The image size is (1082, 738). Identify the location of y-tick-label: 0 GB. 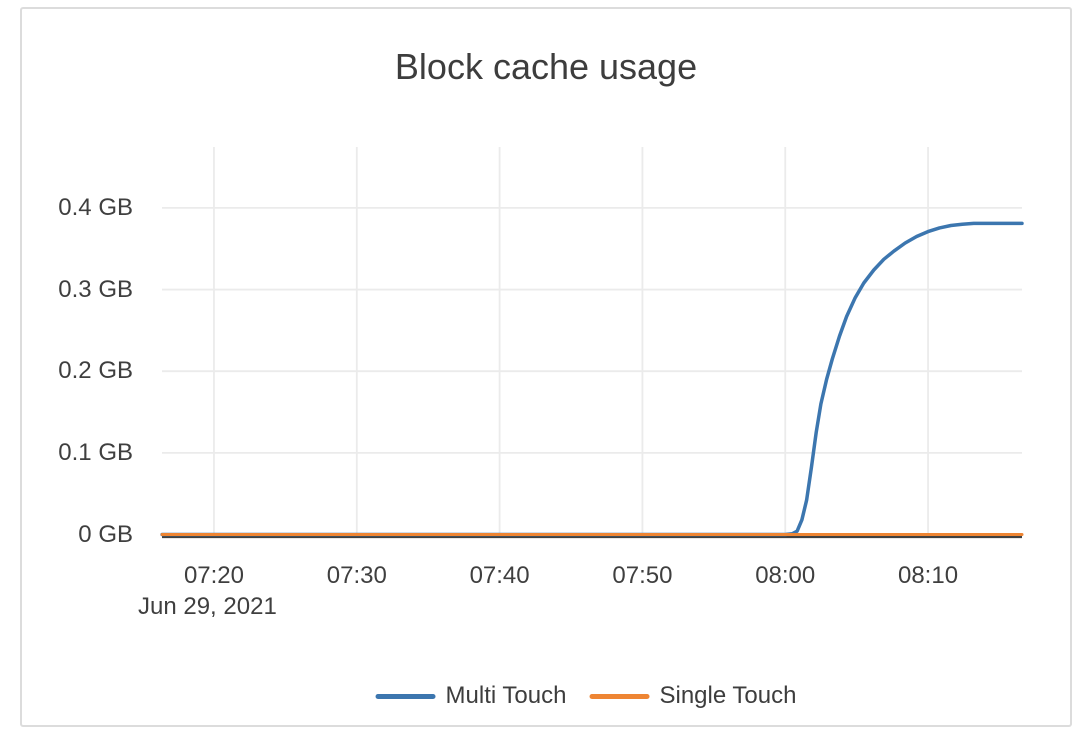
(105, 534).